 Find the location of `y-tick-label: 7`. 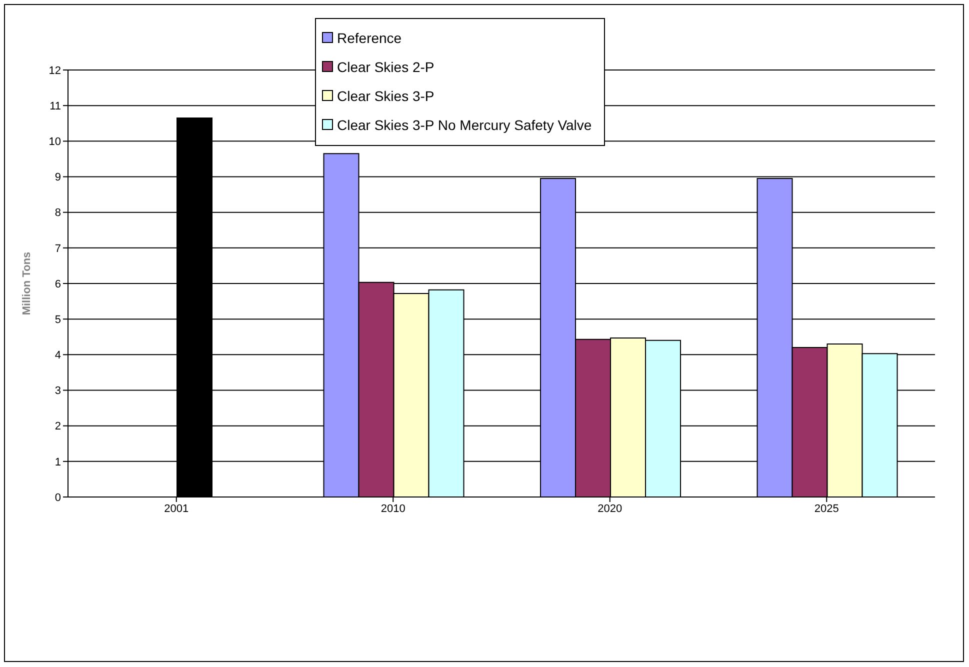

y-tick-label: 7 is located at coordinates (57, 248).